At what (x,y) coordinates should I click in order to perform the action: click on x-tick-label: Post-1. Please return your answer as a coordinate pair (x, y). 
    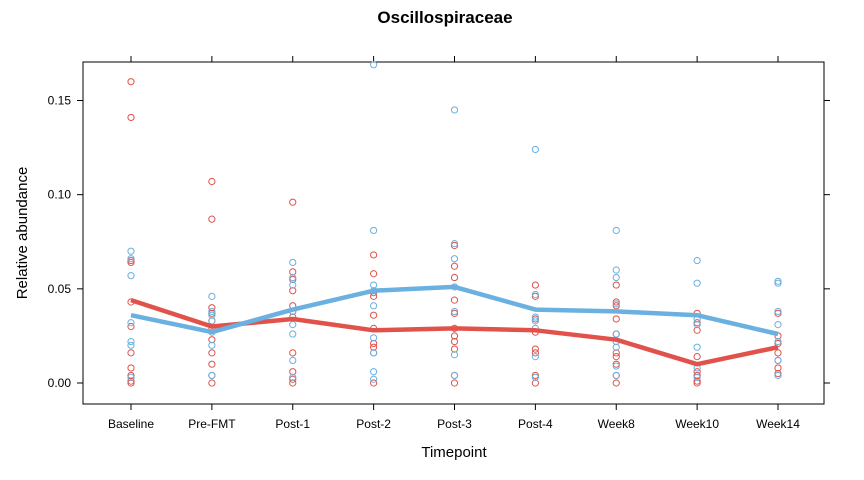
    Looking at the image, I should click on (292, 424).